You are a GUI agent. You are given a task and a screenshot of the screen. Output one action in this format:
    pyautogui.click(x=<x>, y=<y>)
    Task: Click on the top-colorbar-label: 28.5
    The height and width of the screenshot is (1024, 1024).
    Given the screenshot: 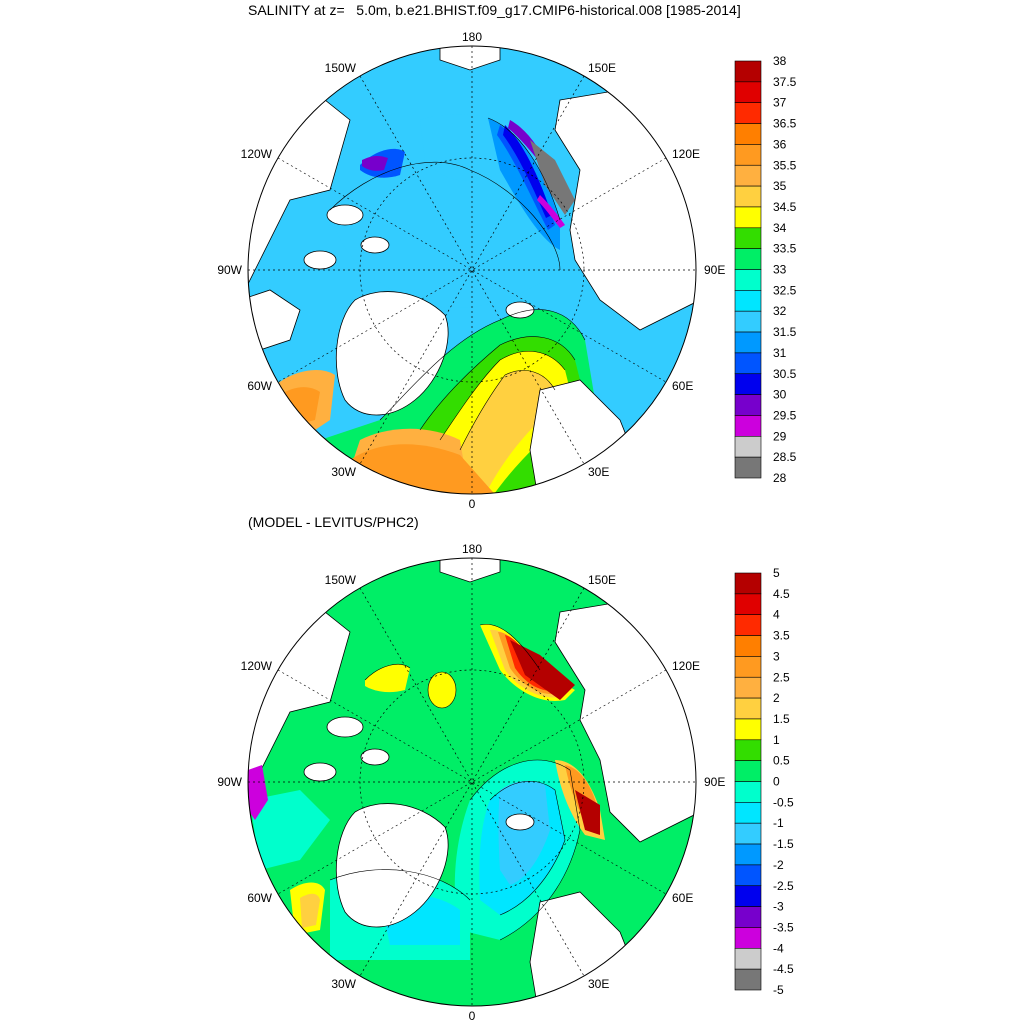 What is the action you would take?
    pyautogui.click(x=785, y=457)
    